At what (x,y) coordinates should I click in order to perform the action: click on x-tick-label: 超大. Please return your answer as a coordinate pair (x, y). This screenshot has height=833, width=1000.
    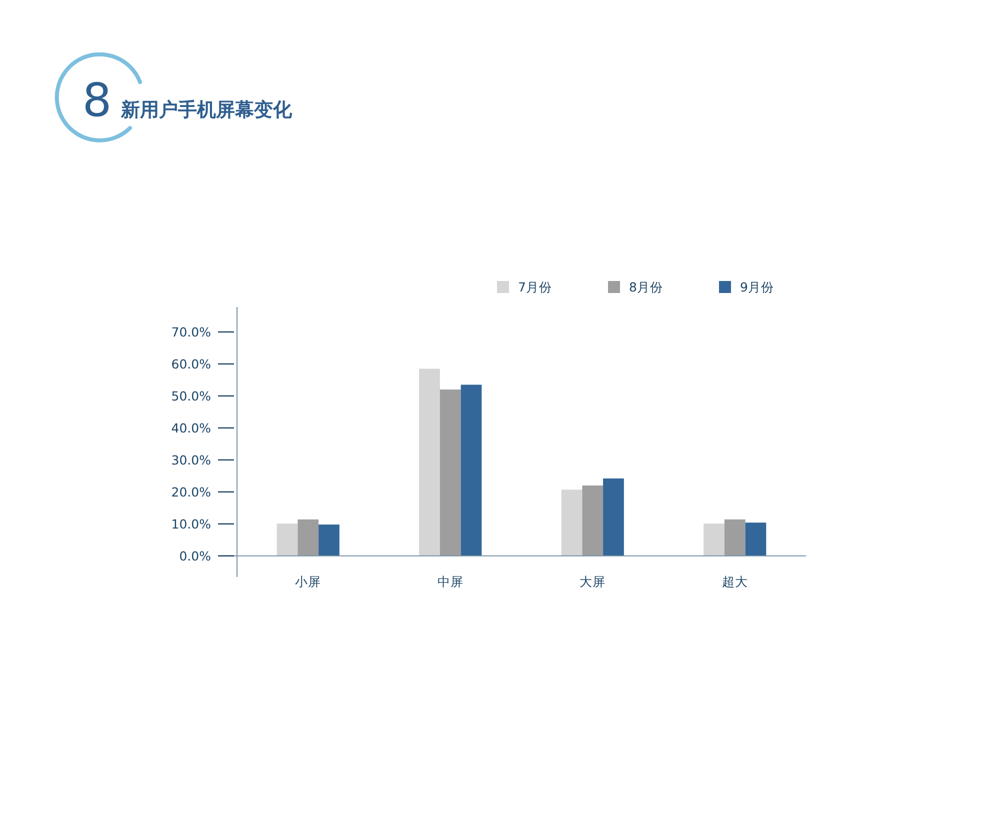
    Looking at the image, I should click on (735, 581).